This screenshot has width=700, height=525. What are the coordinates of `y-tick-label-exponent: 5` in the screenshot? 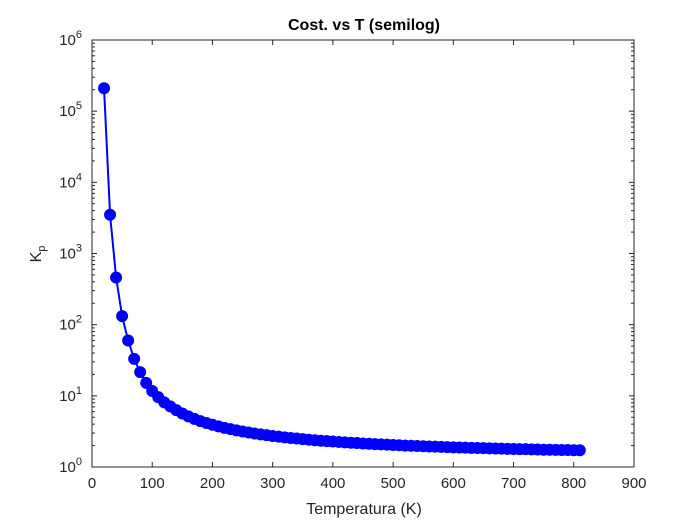 It's located at (79, 106).